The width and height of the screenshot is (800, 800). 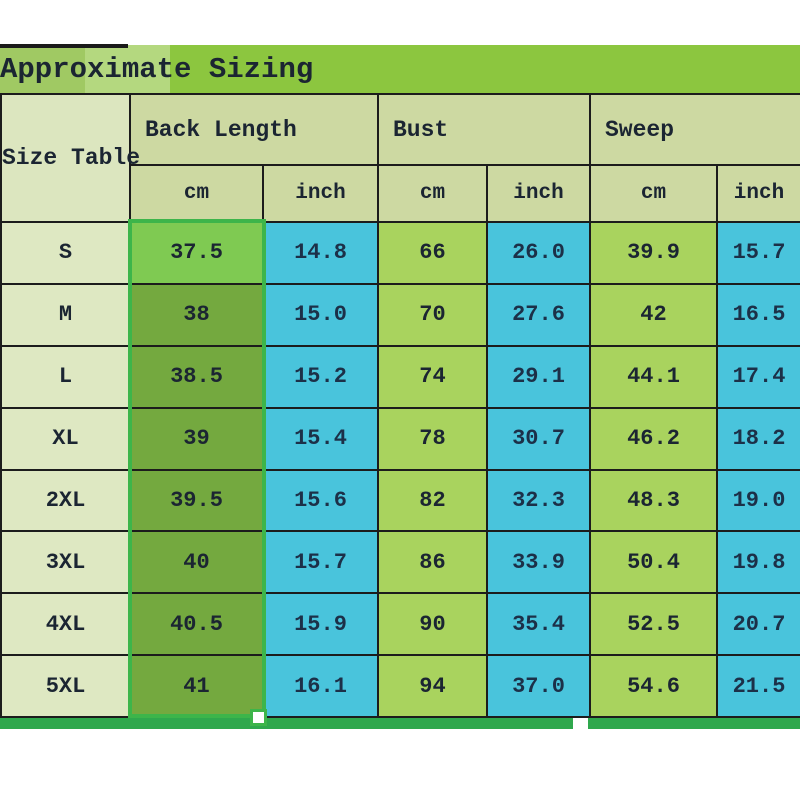 I want to click on size-cell: L, so click(x=65, y=376).